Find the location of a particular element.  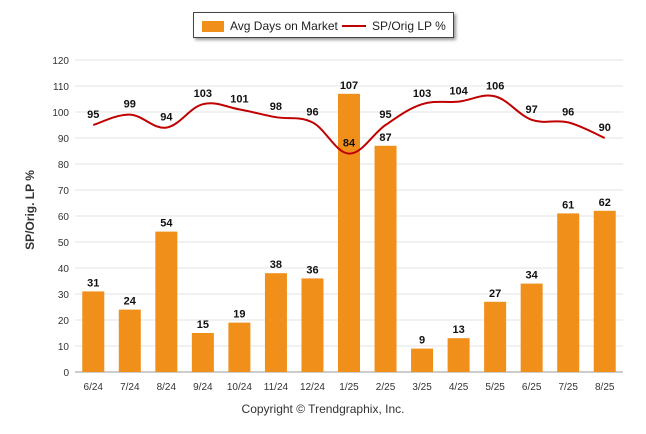

bar-label-8: 87 is located at coordinates (385, 138).